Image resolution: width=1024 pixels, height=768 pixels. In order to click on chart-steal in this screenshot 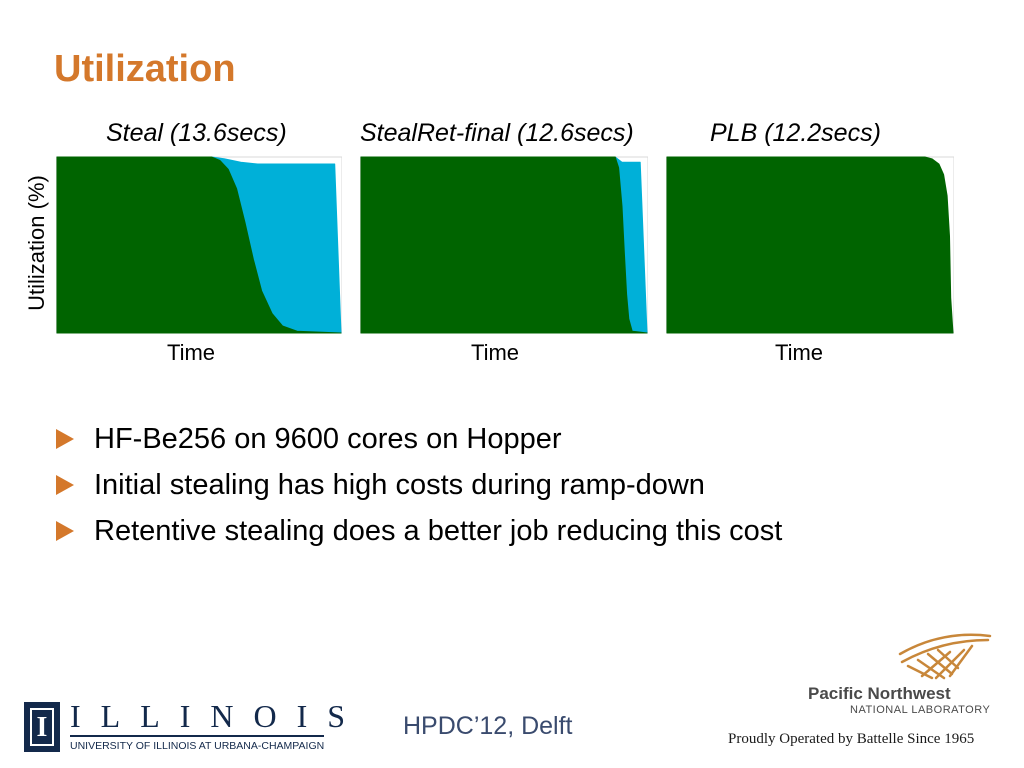, I will do `click(199, 245)`.